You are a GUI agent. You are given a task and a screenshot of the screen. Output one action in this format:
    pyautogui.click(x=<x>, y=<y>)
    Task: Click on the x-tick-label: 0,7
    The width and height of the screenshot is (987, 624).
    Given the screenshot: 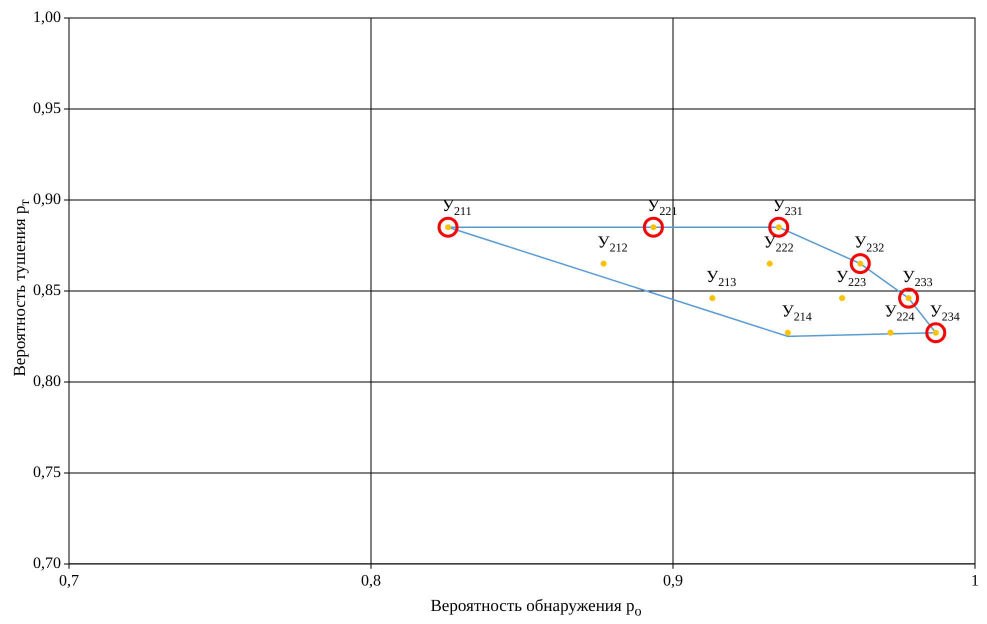 What is the action you would take?
    pyautogui.click(x=69, y=581)
    